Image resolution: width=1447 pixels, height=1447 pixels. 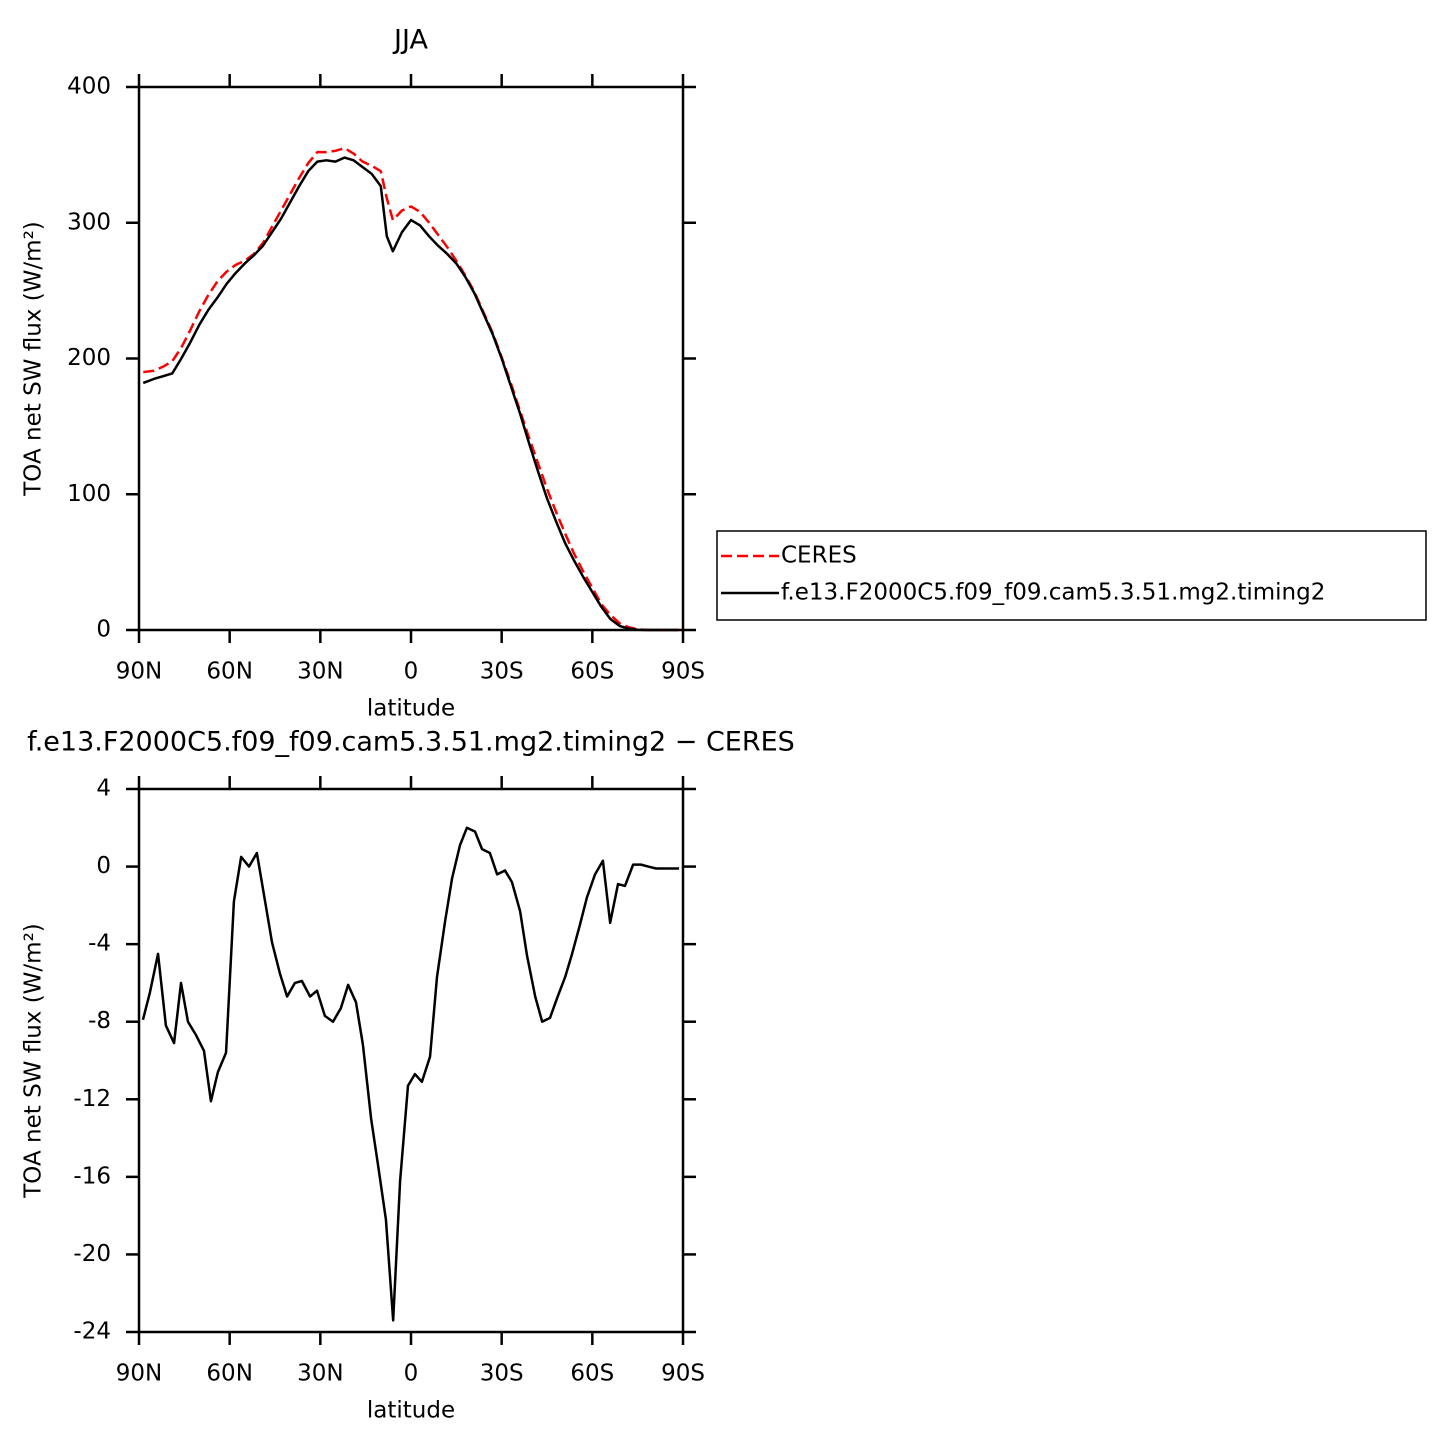 What do you see at coordinates (92, 1176) in the screenshot?
I see `y-tick-label: -16` at bounding box center [92, 1176].